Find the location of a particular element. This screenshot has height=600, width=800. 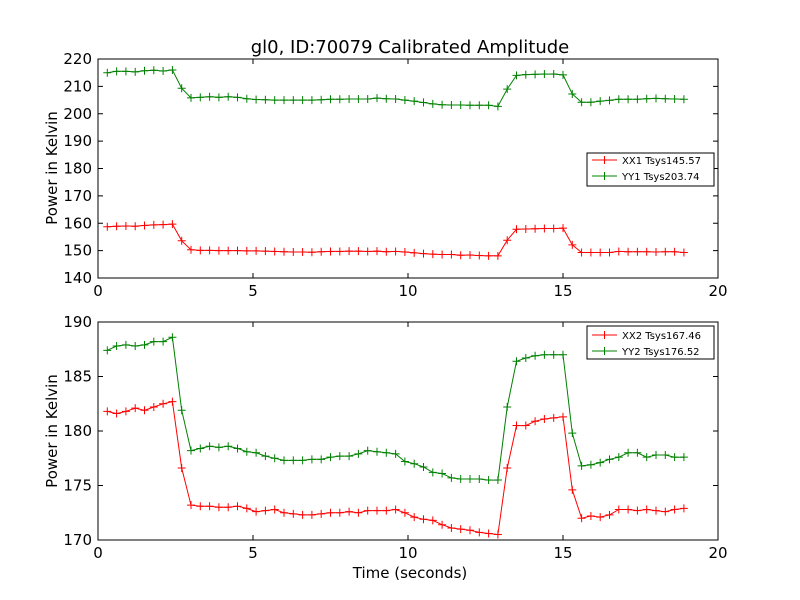

bottom-y-tick-label: 190 is located at coordinates (77, 322).